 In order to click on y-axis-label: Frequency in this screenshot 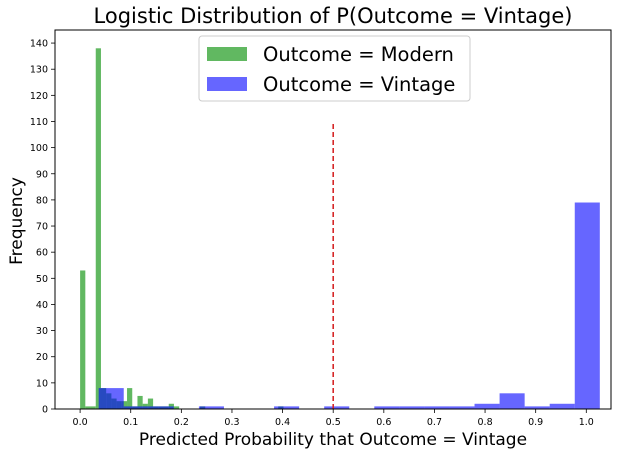, I will do `click(17, 221)`.